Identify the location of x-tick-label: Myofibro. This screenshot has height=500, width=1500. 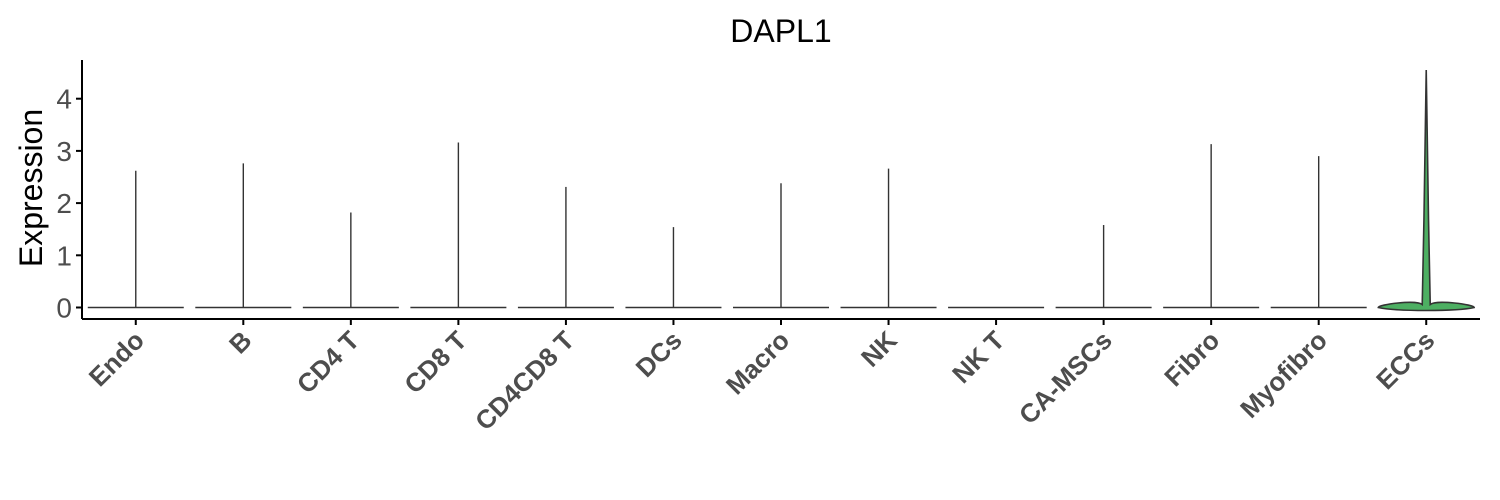
(1283, 374).